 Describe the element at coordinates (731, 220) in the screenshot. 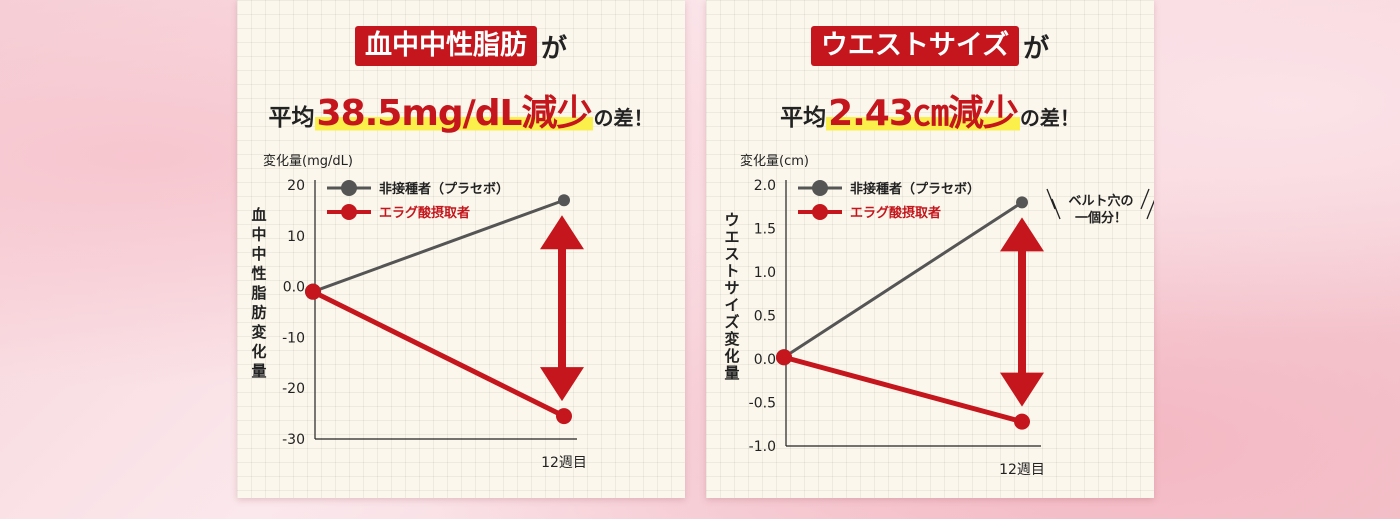

I see `y-axis-label-char: ウ` at that location.